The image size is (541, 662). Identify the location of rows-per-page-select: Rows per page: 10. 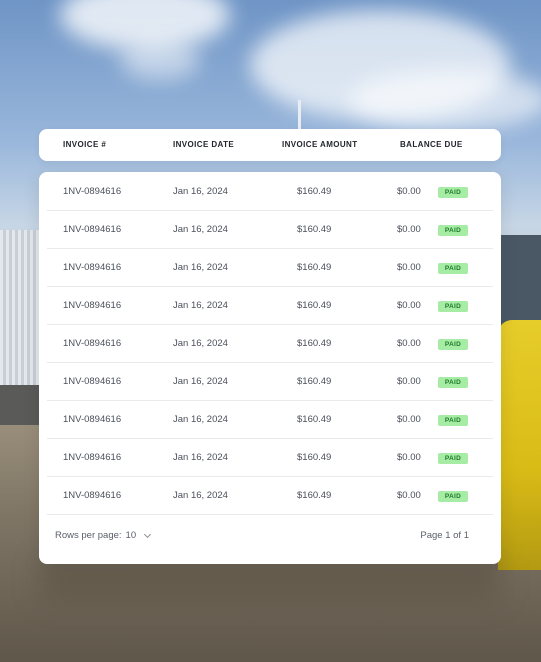
(103, 536).